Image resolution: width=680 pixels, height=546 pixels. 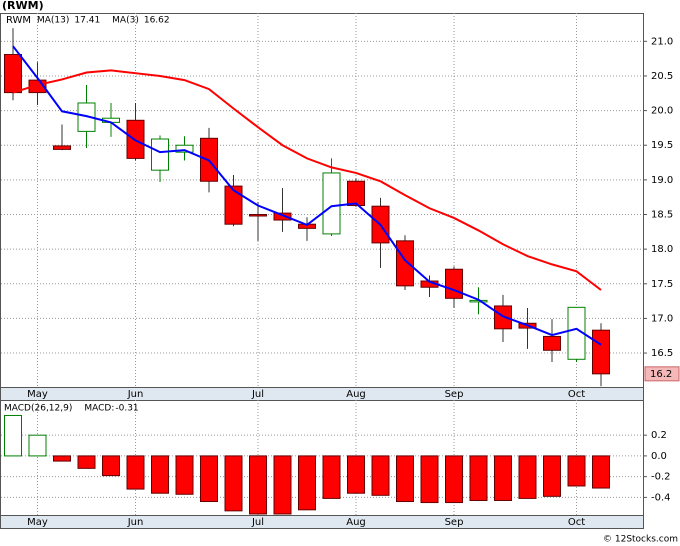 I want to click on y-tick-label: 19.5, so click(x=662, y=145).